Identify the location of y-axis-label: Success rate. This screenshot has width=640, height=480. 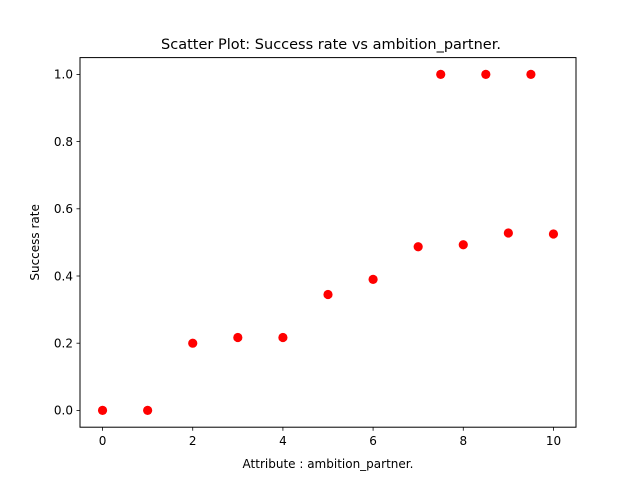
(35, 242).